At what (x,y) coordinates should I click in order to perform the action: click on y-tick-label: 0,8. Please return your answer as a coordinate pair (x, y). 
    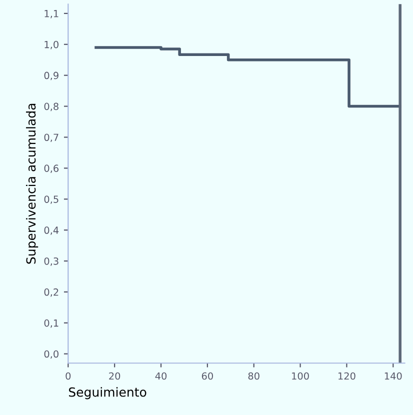
    Looking at the image, I should click on (51, 107).